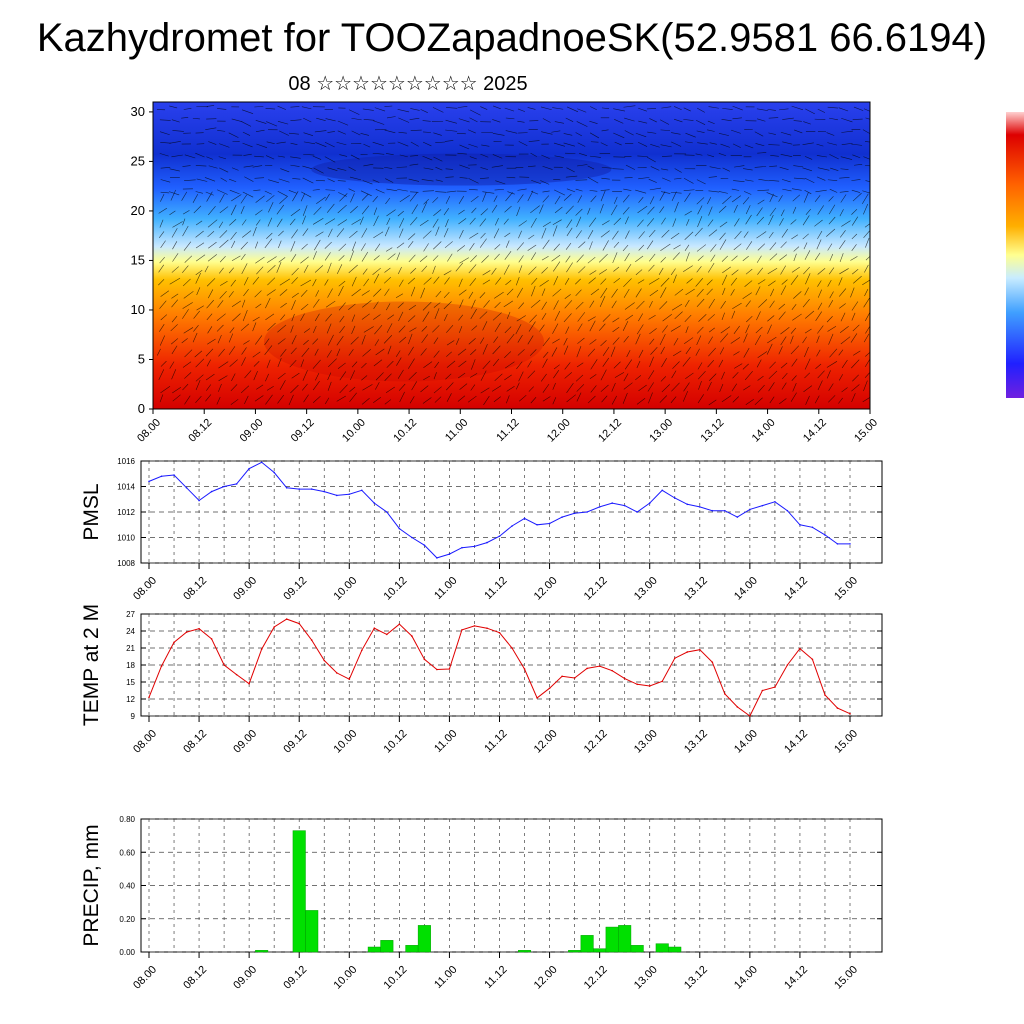  What do you see at coordinates (126, 487) in the screenshot?
I see `y-tick-label: 1014` at bounding box center [126, 487].